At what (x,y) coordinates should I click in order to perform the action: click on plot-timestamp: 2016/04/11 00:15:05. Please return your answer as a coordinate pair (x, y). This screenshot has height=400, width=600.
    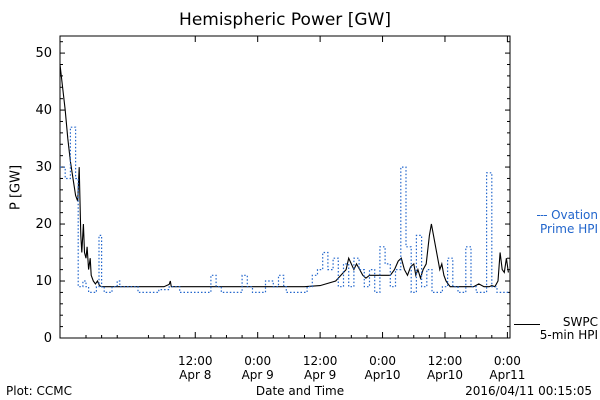
    Looking at the image, I should click on (528, 391).